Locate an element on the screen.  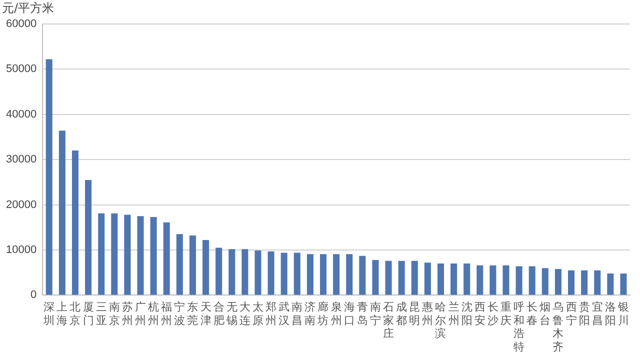
x-tick-label: 南宁 is located at coordinates (375, 313).